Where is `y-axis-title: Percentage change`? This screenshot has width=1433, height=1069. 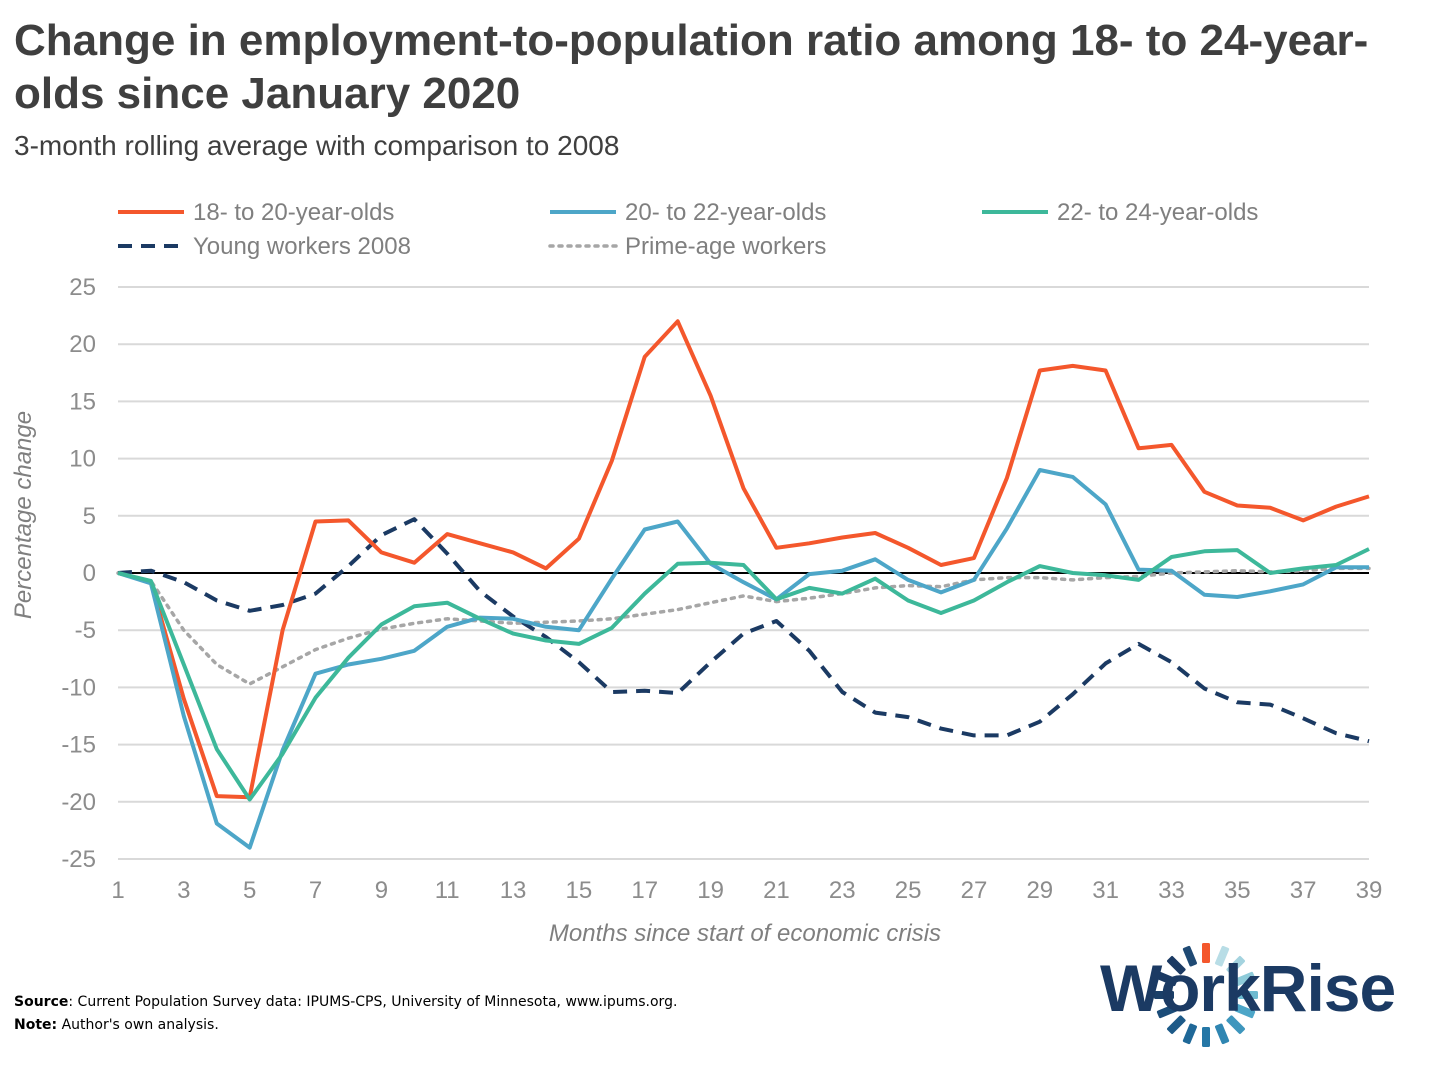 y-axis-title: Percentage change is located at coordinates (23, 515).